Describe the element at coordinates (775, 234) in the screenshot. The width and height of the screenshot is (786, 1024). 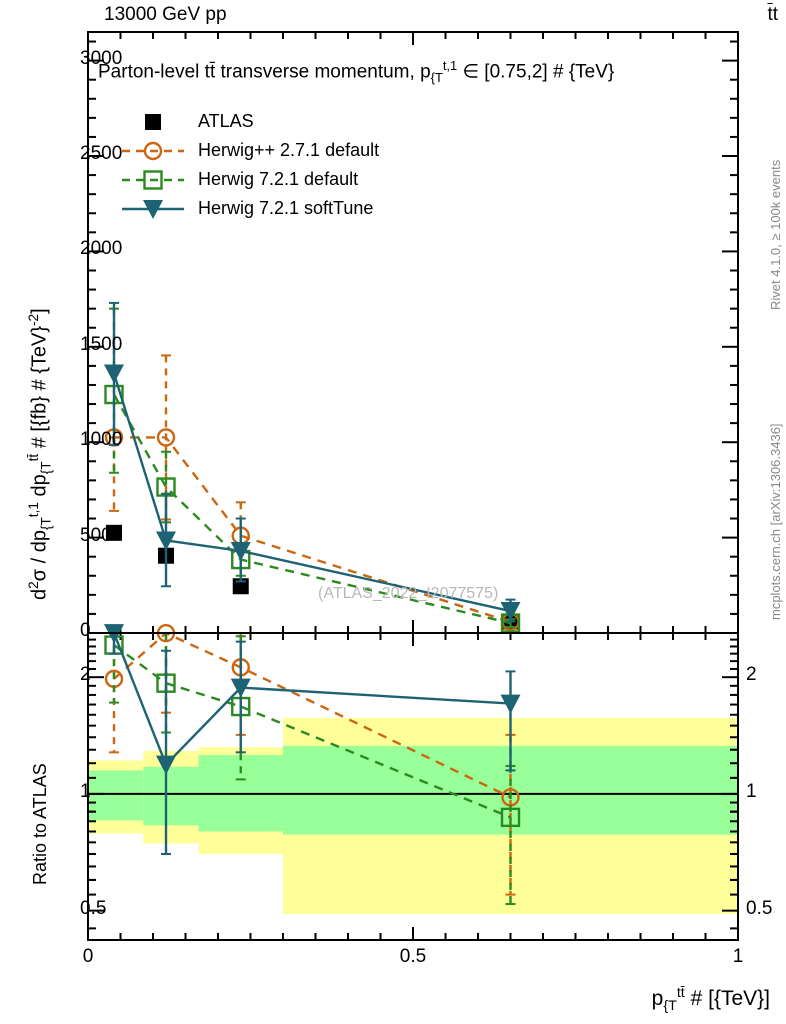
I see `side-label-rivet: Rivet 4.1.0, ≥ 100k events` at that location.